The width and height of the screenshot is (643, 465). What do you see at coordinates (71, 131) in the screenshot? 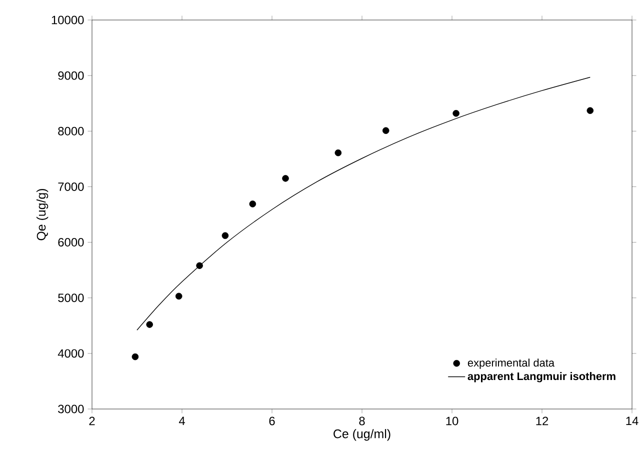
I see `y-tick-label: 8000` at bounding box center [71, 131].